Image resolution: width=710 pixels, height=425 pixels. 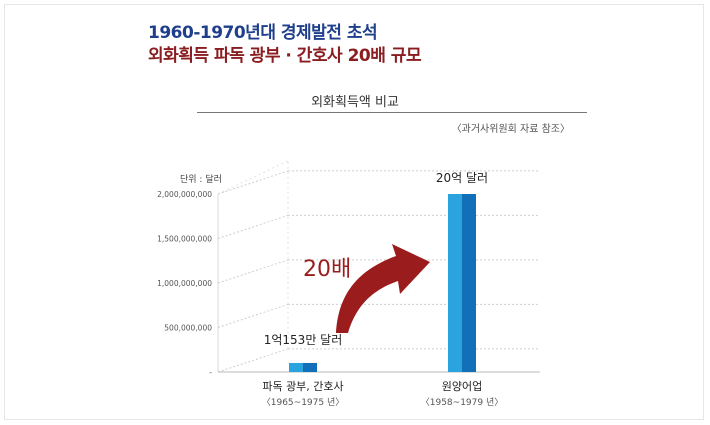 What do you see at coordinates (188, 328) in the screenshot?
I see `y-tick-label: 500,000,000` at bounding box center [188, 328].